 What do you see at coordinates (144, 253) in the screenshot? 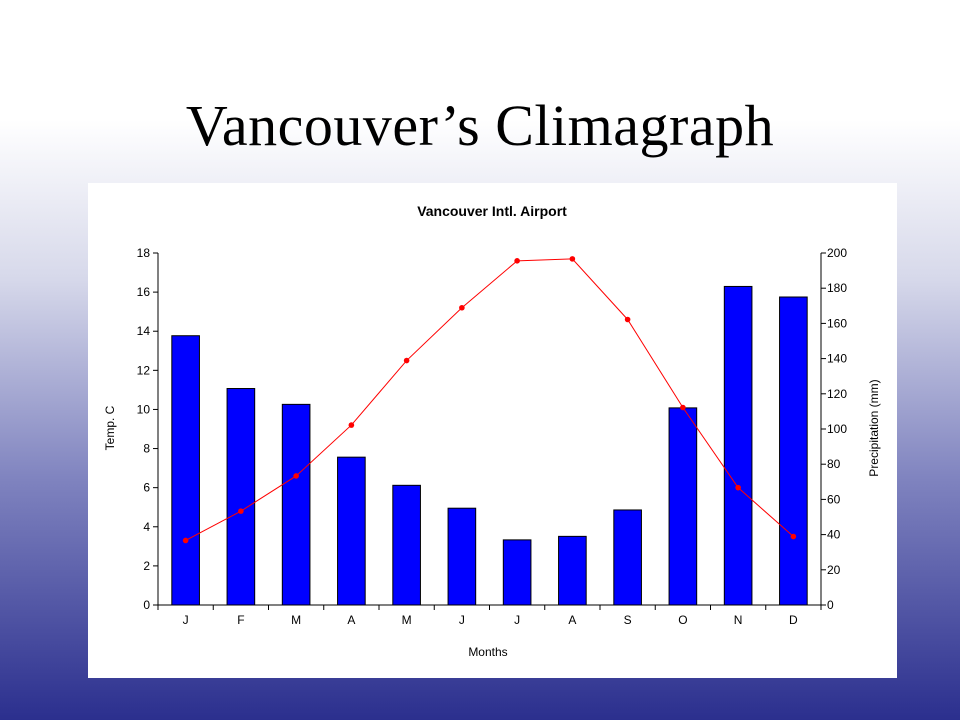
I see `y-tick-label: 18` at bounding box center [144, 253].